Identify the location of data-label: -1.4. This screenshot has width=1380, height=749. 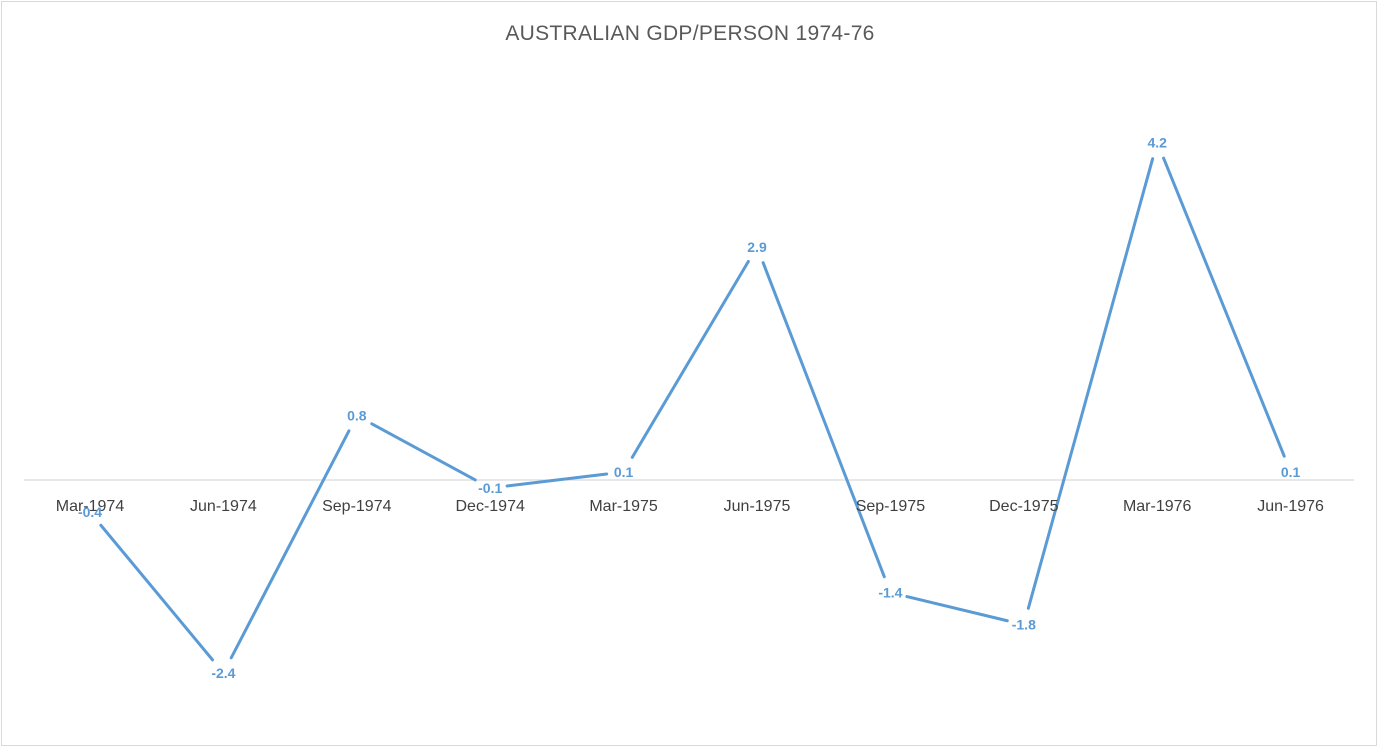
(890, 593).